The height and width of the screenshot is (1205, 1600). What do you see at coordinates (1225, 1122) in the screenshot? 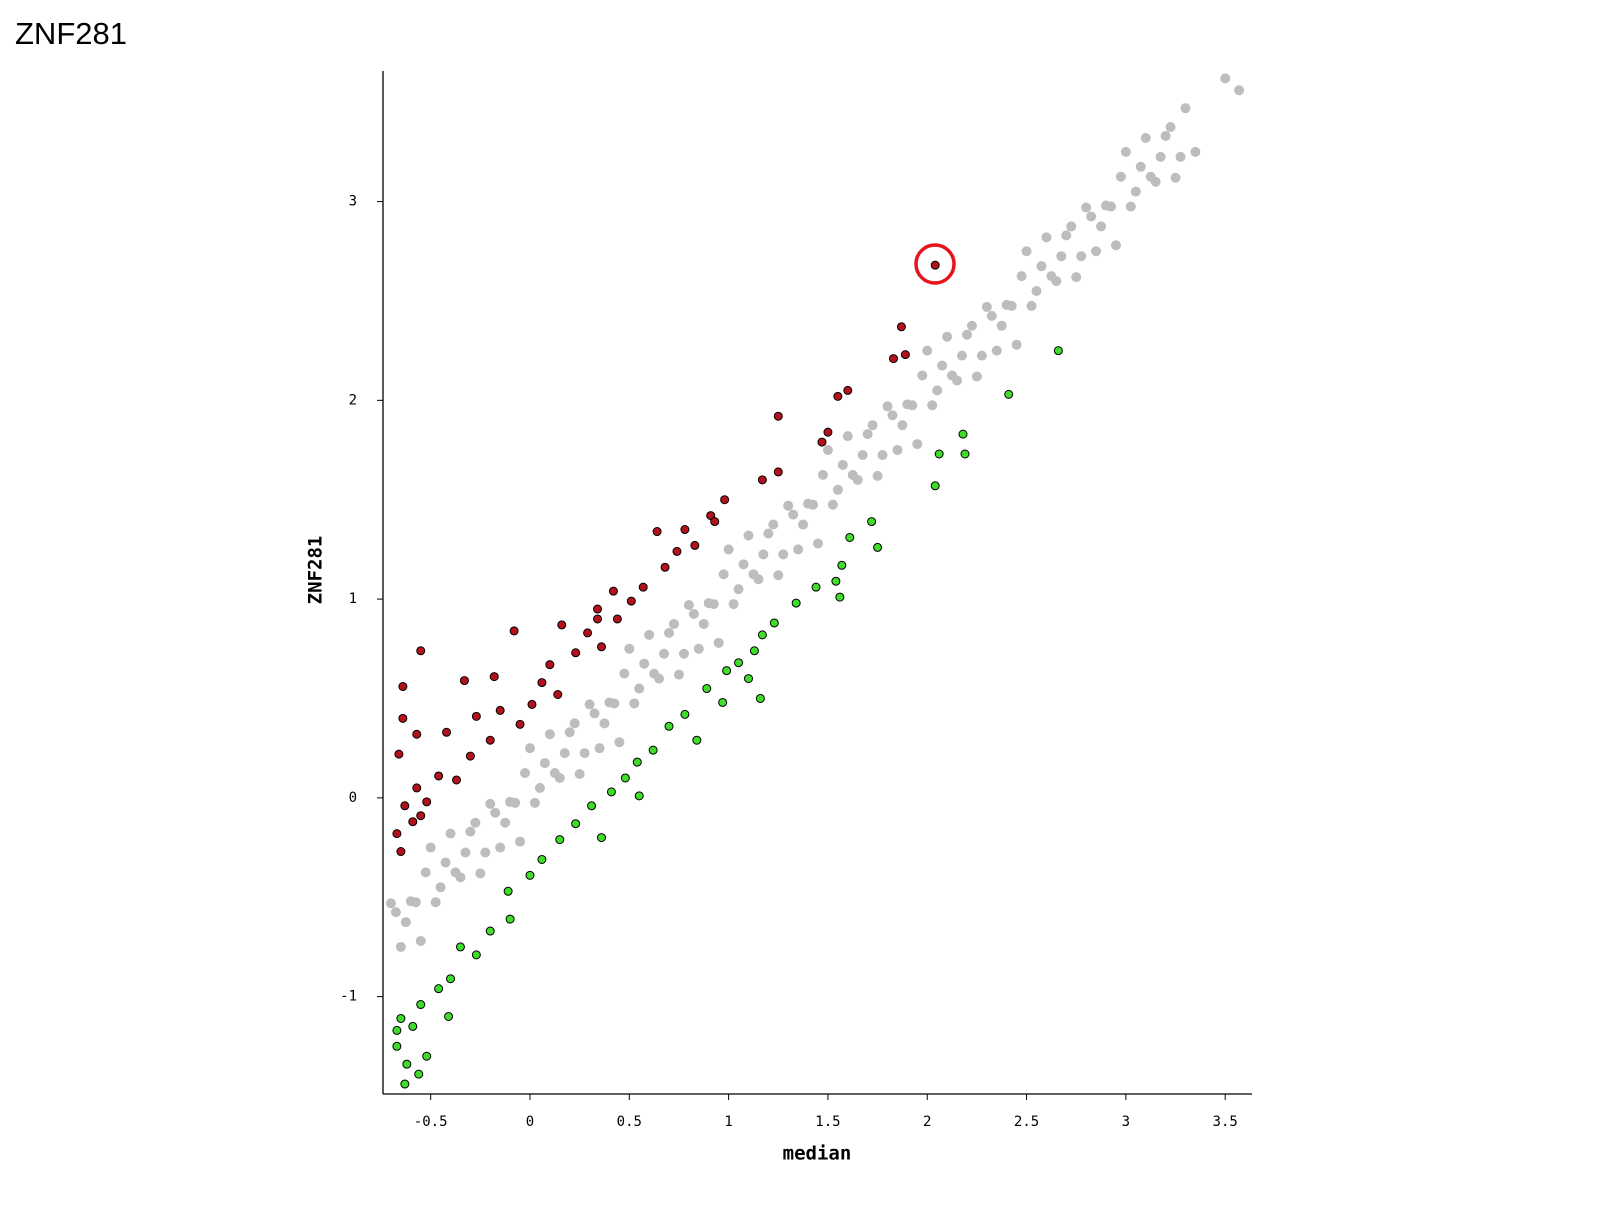
I see `x-tick-label: 3.5` at bounding box center [1225, 1122].